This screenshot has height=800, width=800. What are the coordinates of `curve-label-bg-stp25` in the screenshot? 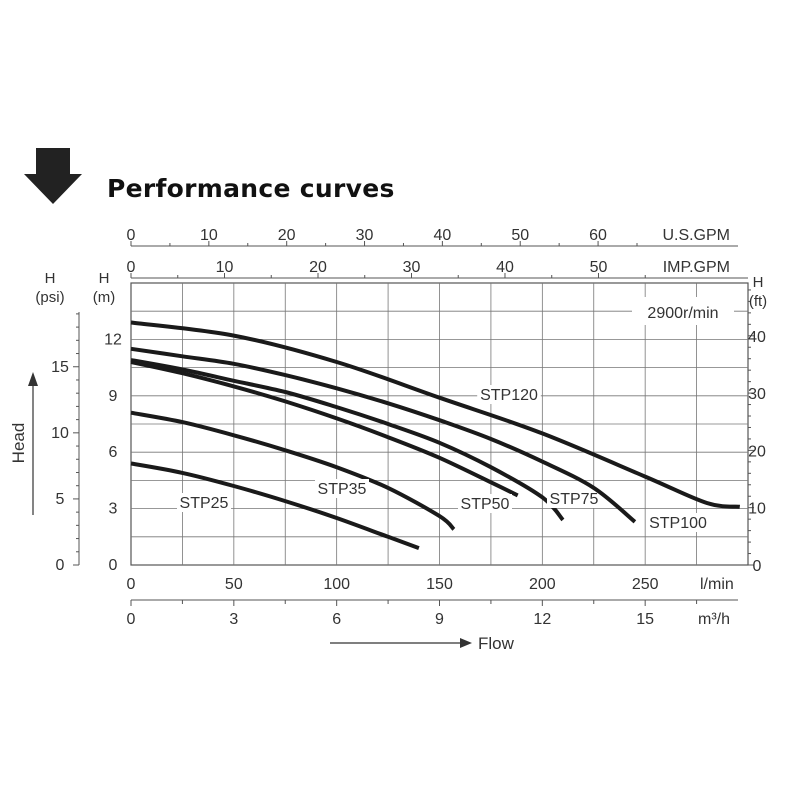 It's located at (204, 502).